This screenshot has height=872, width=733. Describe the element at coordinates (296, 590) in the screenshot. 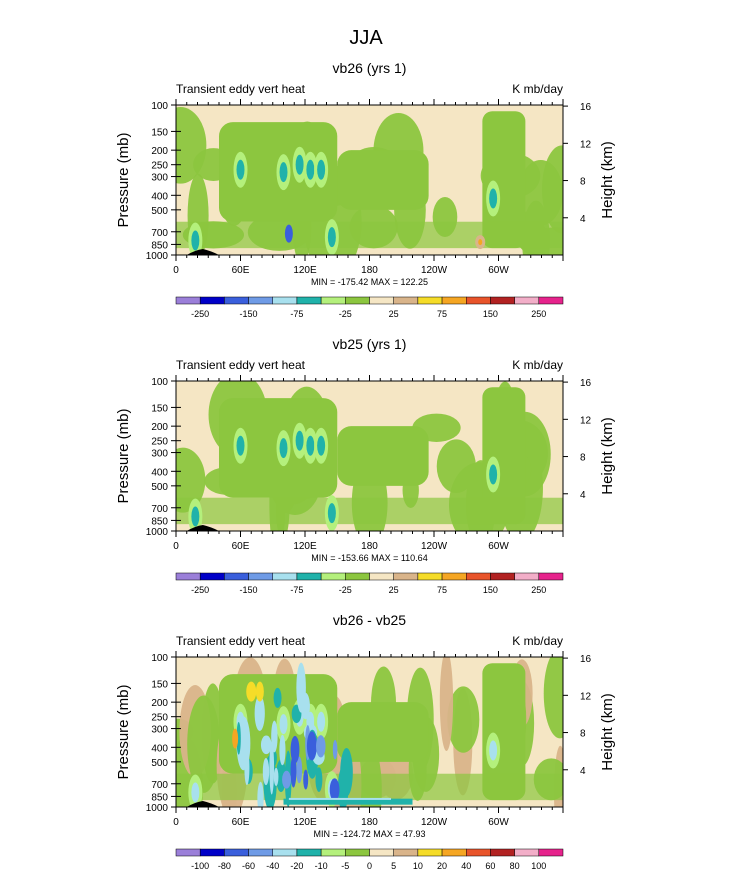

I see `colorbar-label: -75` at that location.